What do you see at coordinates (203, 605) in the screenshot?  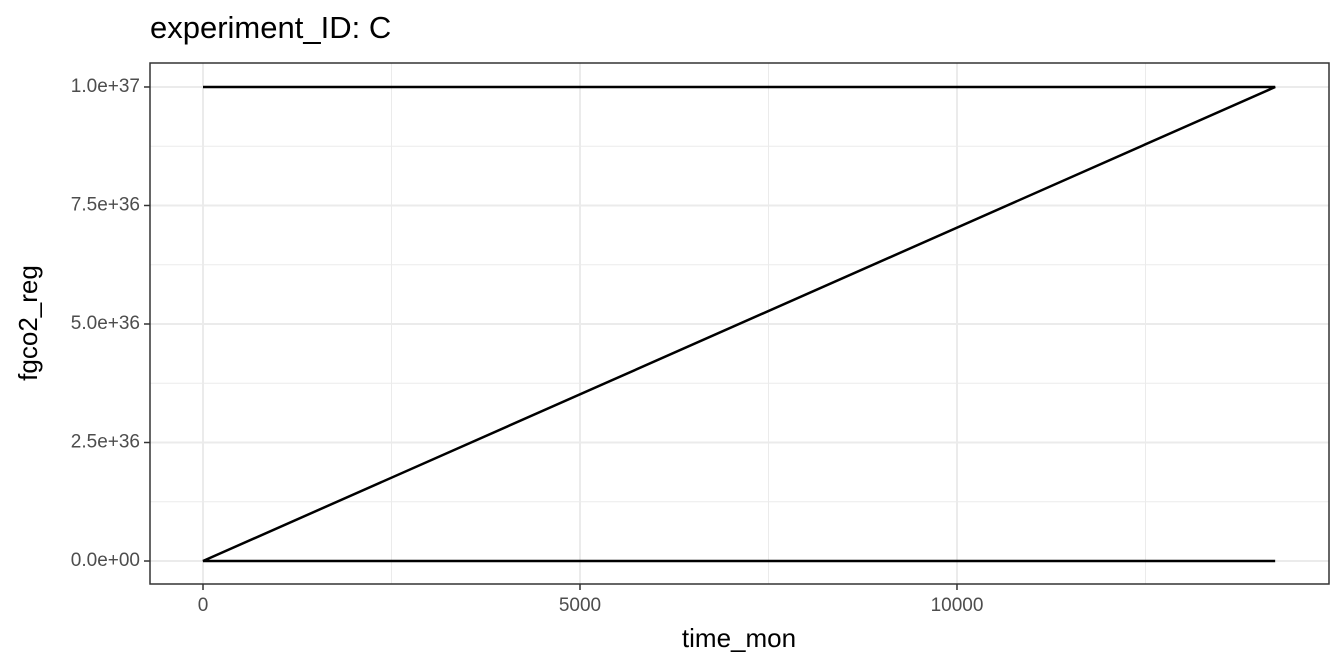 I see `x-tick-label: 0` at bounding box center [203, 605].